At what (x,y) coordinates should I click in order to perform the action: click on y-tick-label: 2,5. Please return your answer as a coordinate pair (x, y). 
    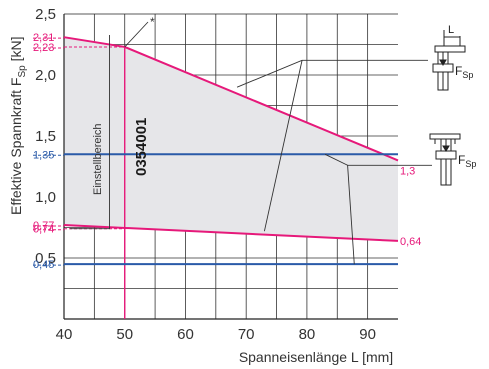
    Looking at the image, I should click on (45, 14).